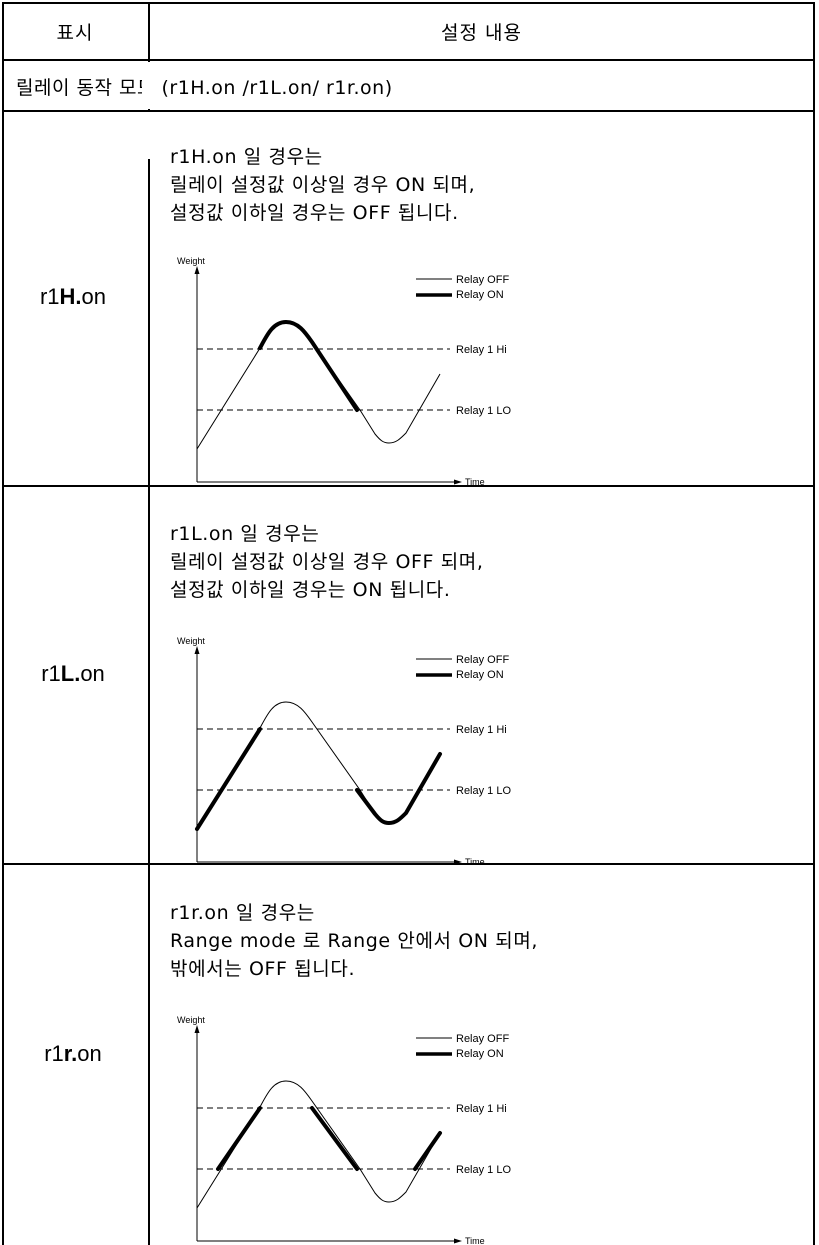 Image resolution: width=819 pixels, height=1245 pixels. Describe the element at coordinates (73, 1053) in the screenshot. I see `code-r1r-on: r1r.on` at that location.